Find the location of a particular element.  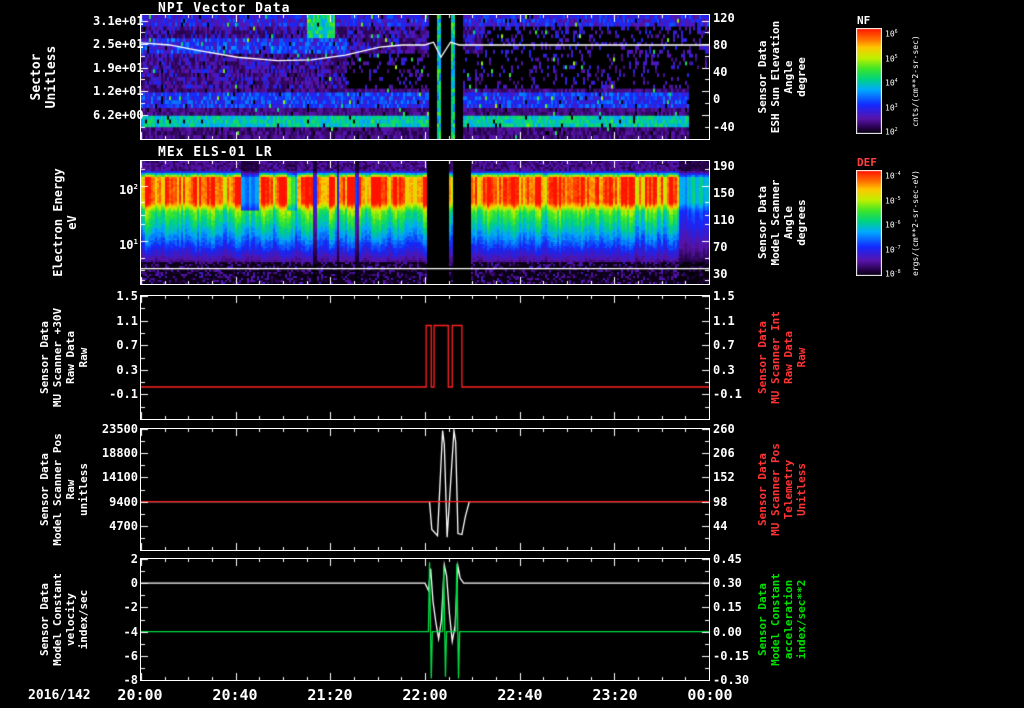

colorbar-tick-label: 106 is located at coordinates (891, 34).